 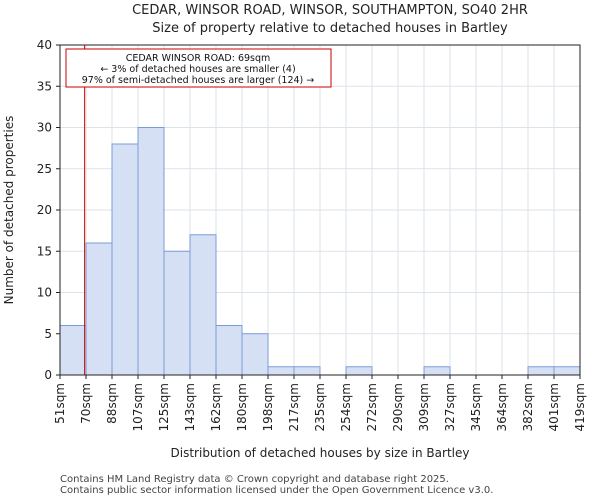 I want to click on y-tick-label: 25, so click(x=44, y=169).